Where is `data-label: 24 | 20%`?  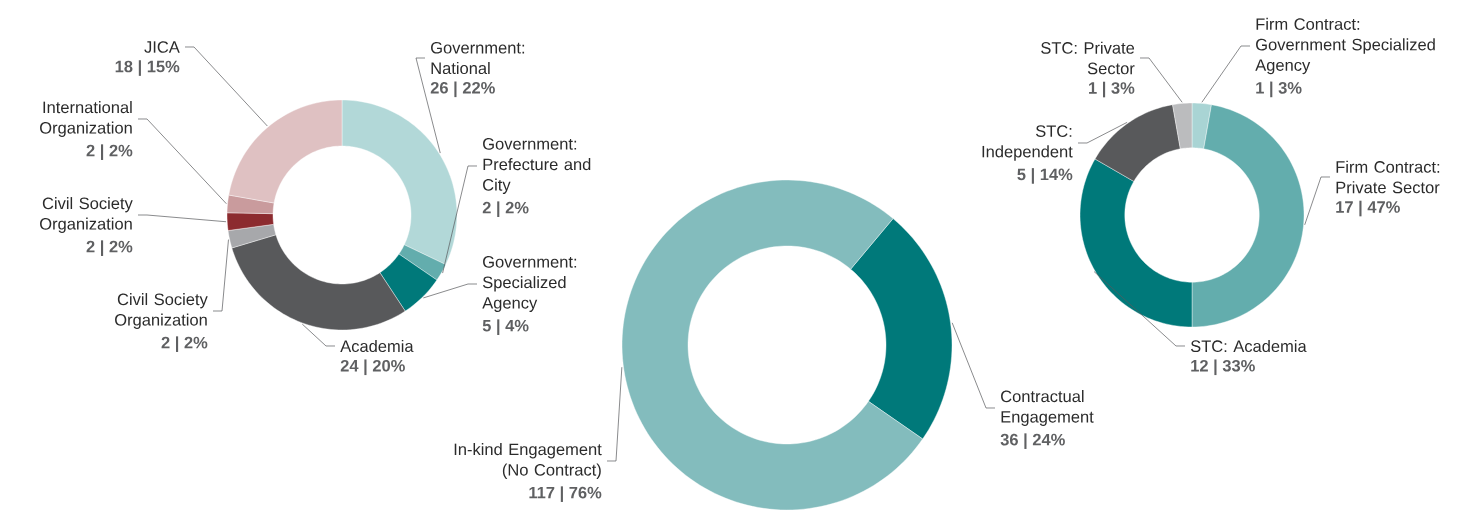
data-label: 24 | 20% is located at coordinates (372, 367).